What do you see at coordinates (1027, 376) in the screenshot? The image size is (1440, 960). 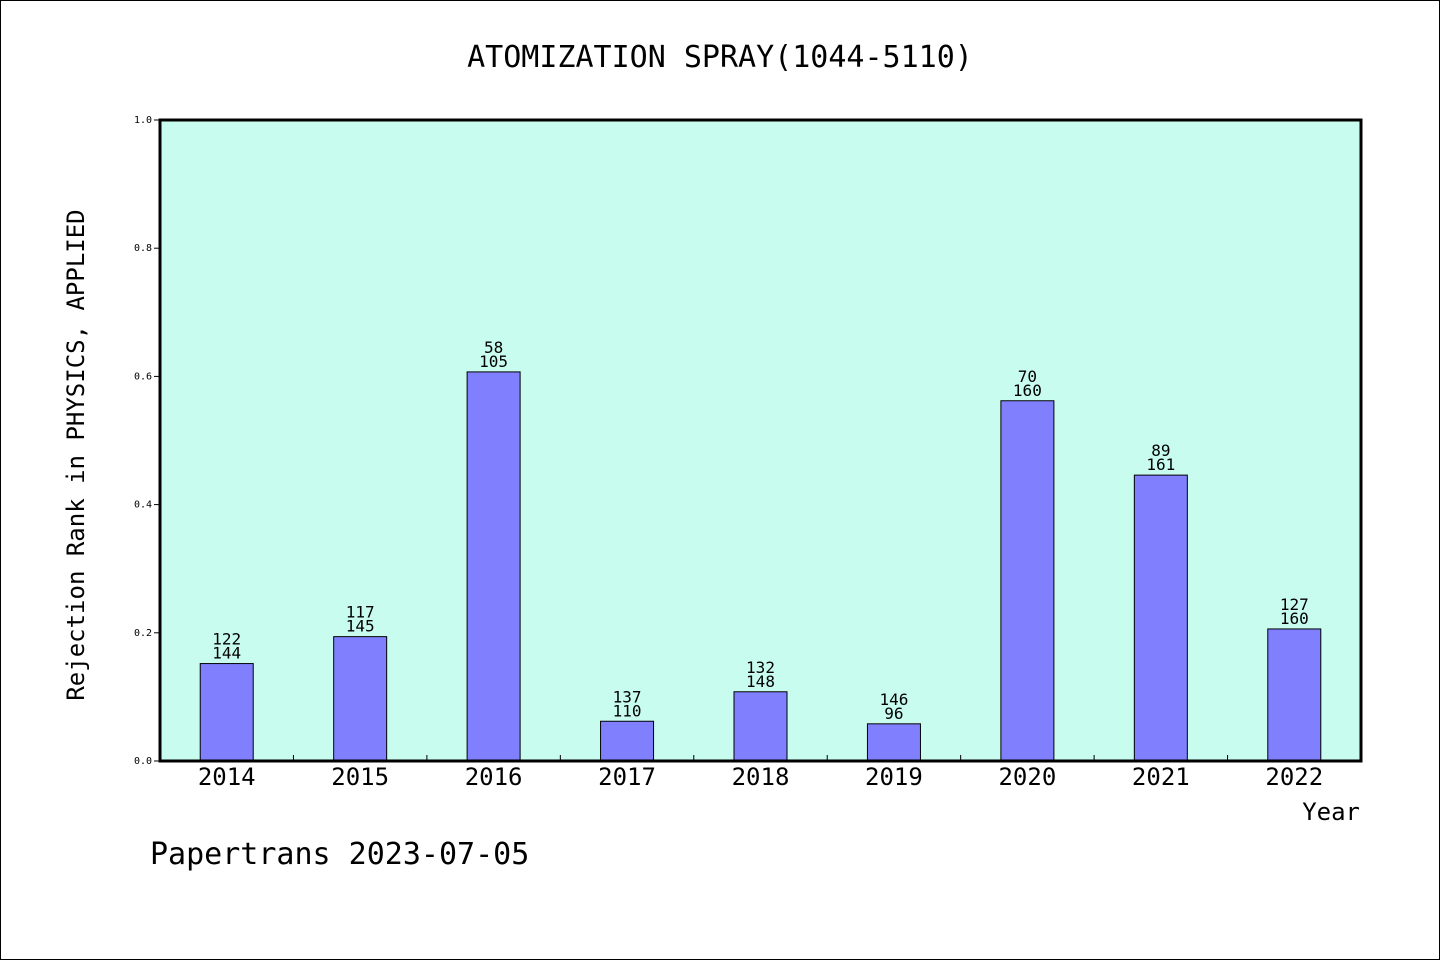 I see `bar-label-top: 70` at bounding box center [1027, 376].